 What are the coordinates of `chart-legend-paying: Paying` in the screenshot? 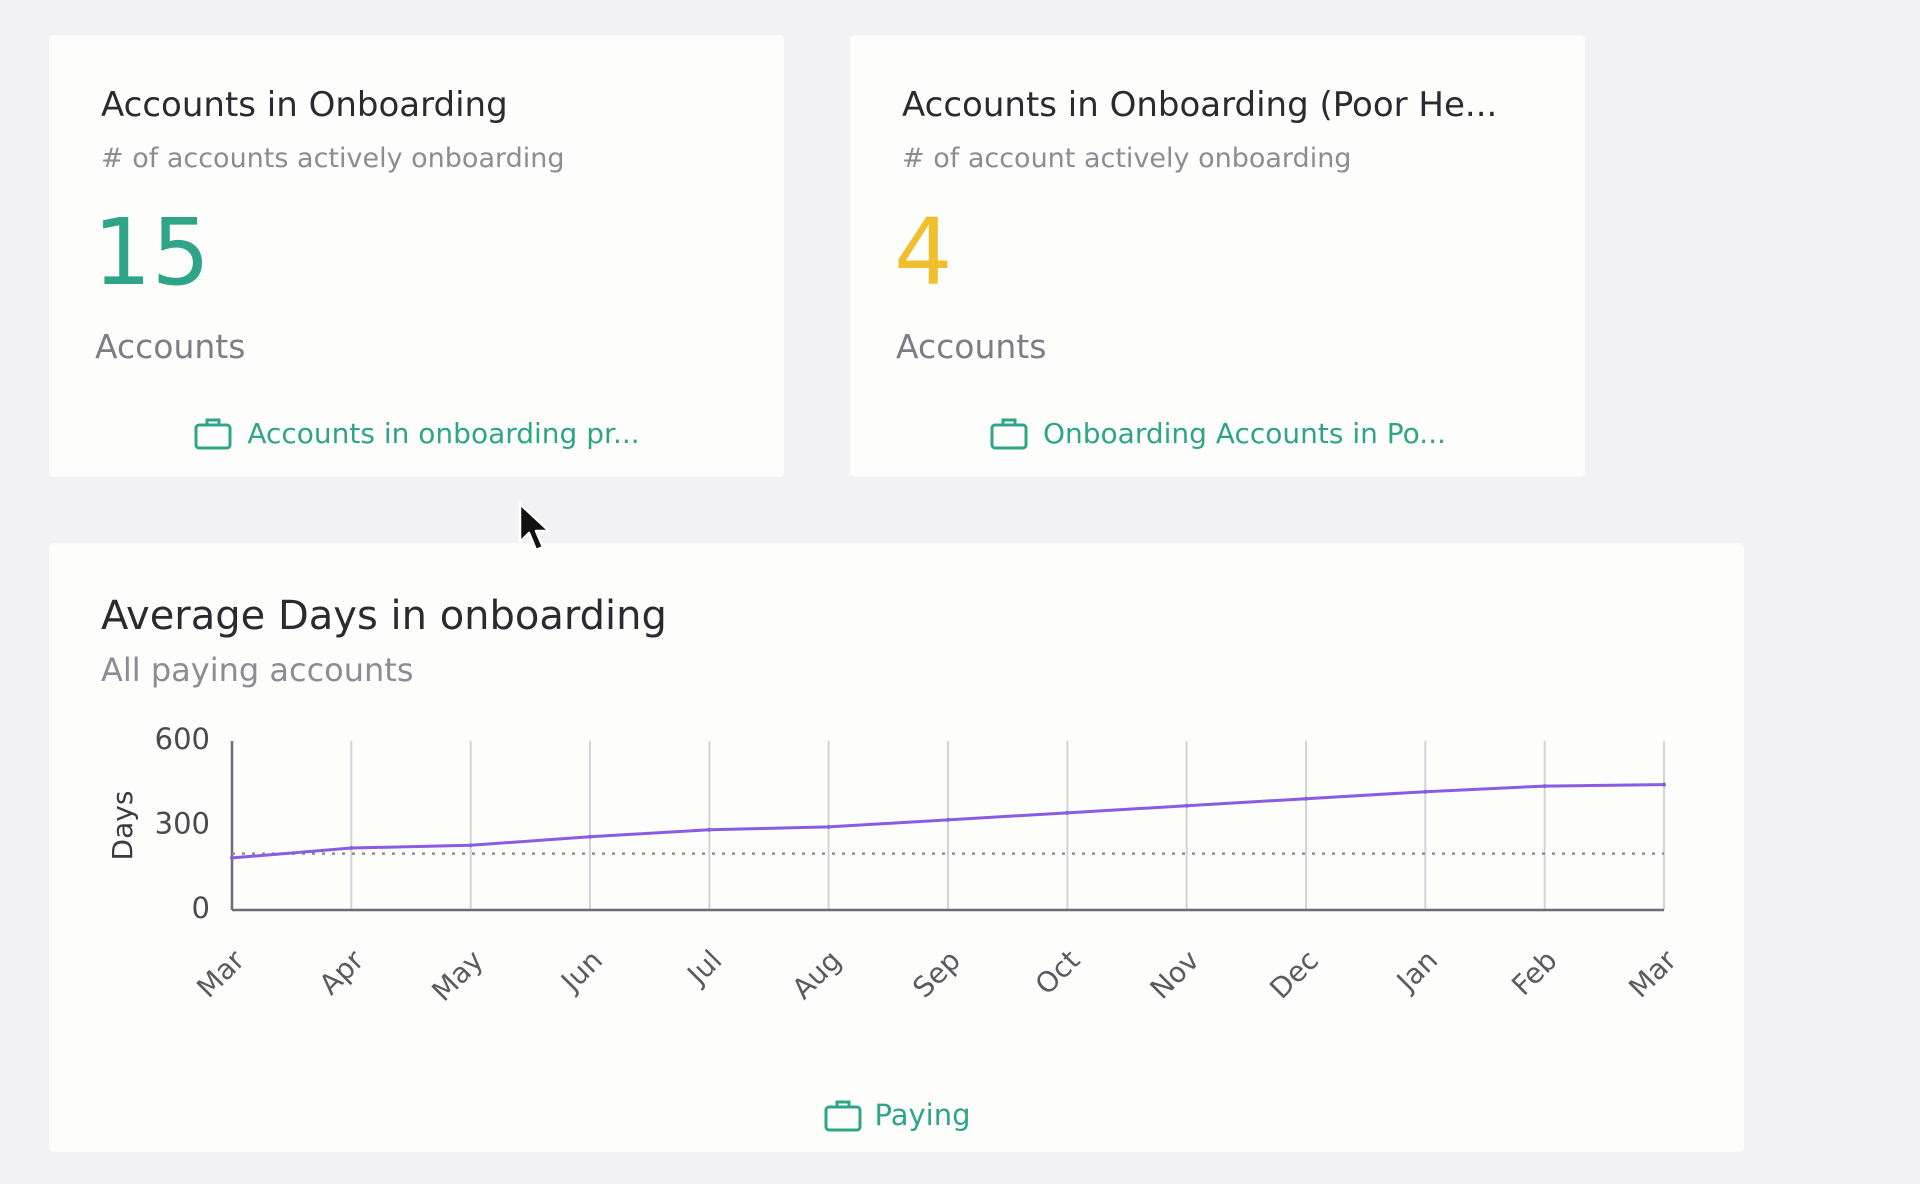 It's located at (896, 1115).